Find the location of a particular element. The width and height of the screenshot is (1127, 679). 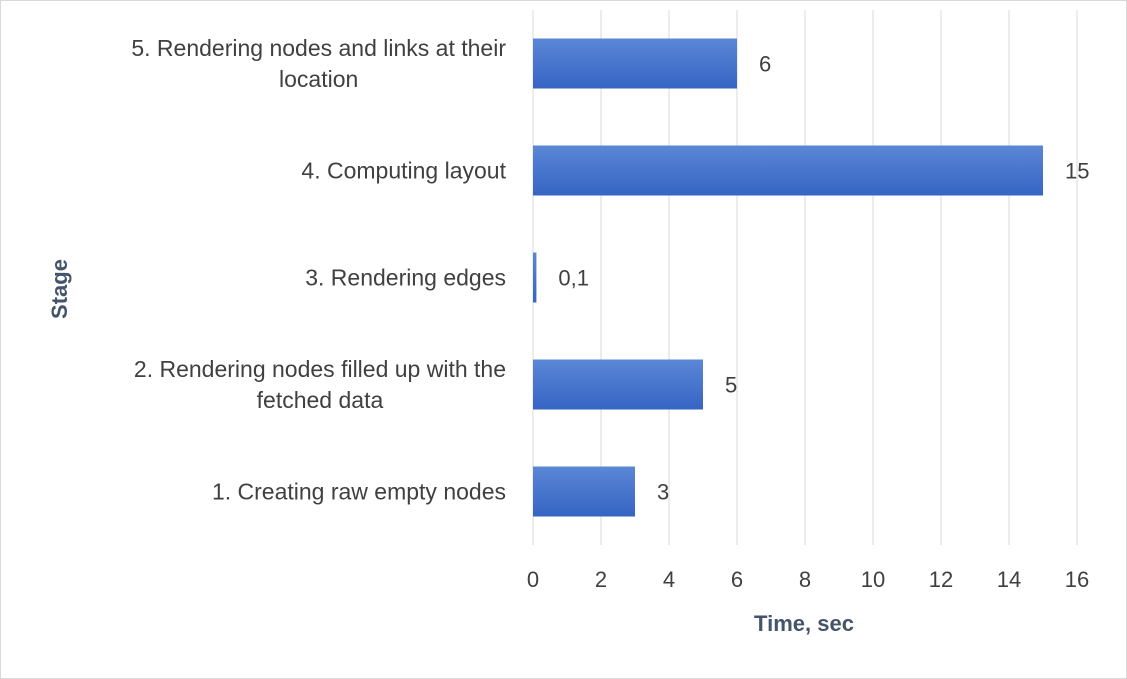

category-label: 5. Rendering nodes and links at their is located at coordinates (318, 48).